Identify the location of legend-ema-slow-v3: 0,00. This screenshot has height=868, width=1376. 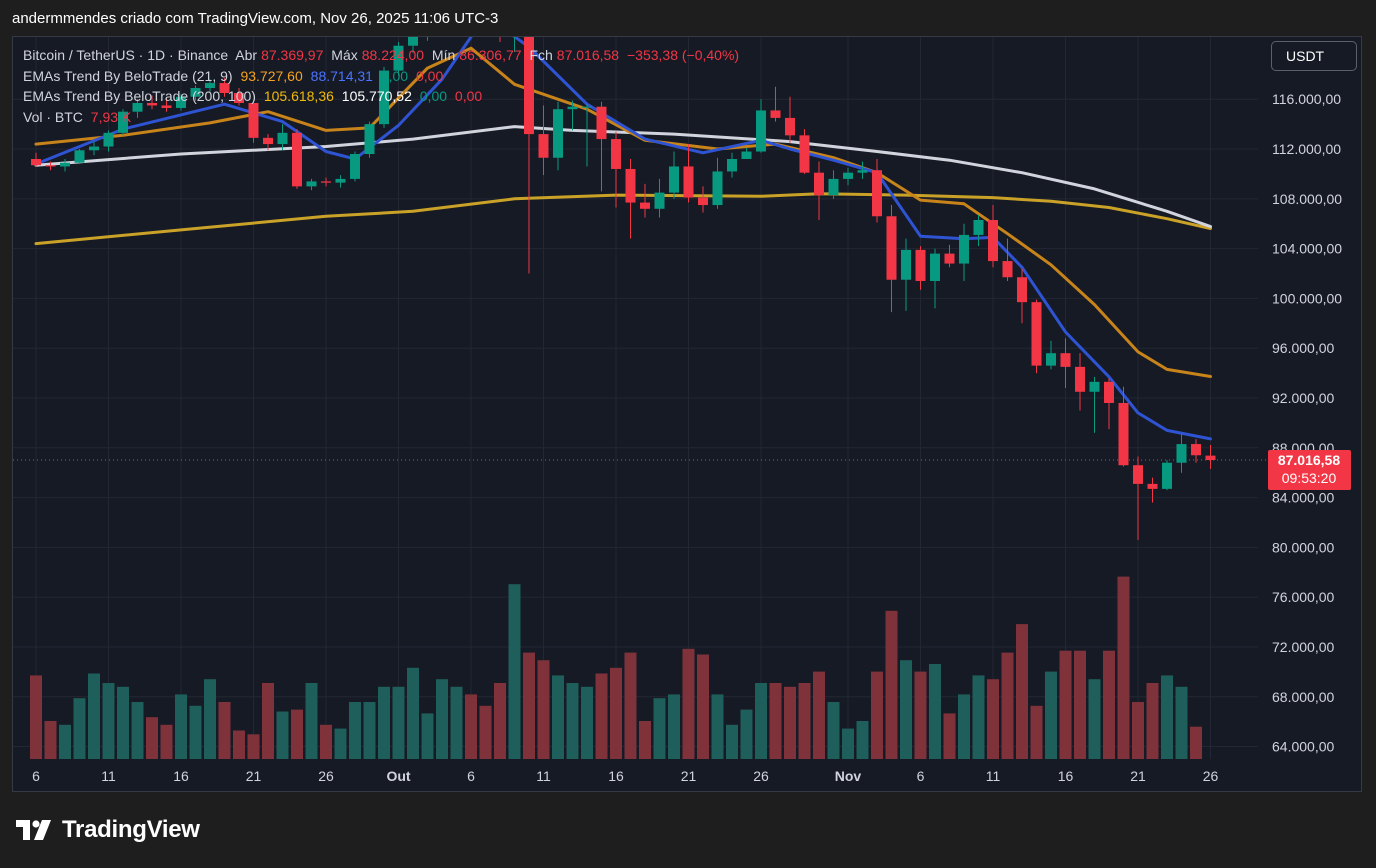
(433, 96).